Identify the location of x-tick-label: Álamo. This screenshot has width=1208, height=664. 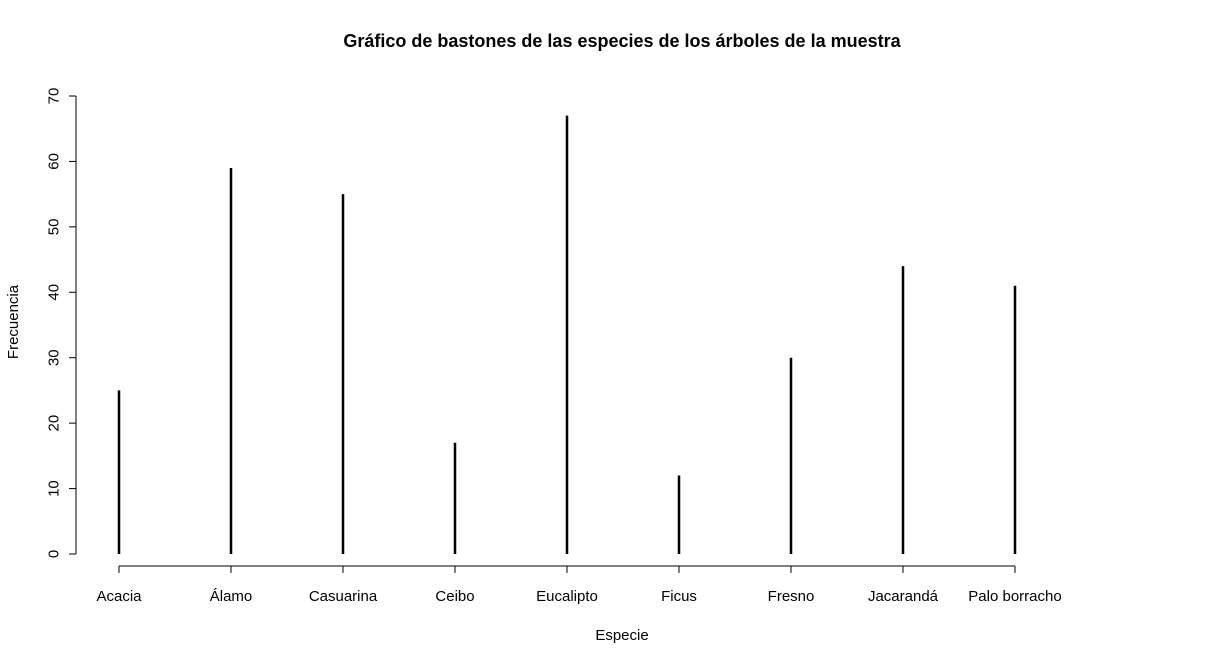
(231, 596).